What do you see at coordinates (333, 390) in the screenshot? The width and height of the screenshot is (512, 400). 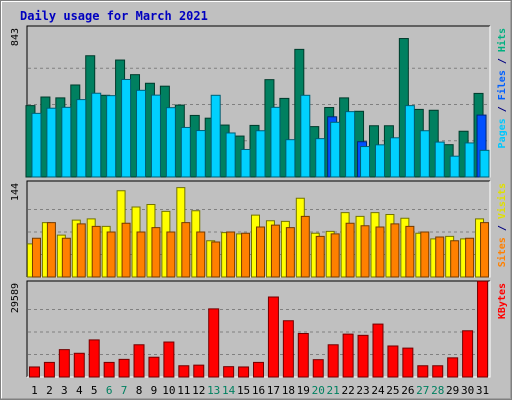 I see `x-label-day-21: 21` at bounding box center [333, 390].